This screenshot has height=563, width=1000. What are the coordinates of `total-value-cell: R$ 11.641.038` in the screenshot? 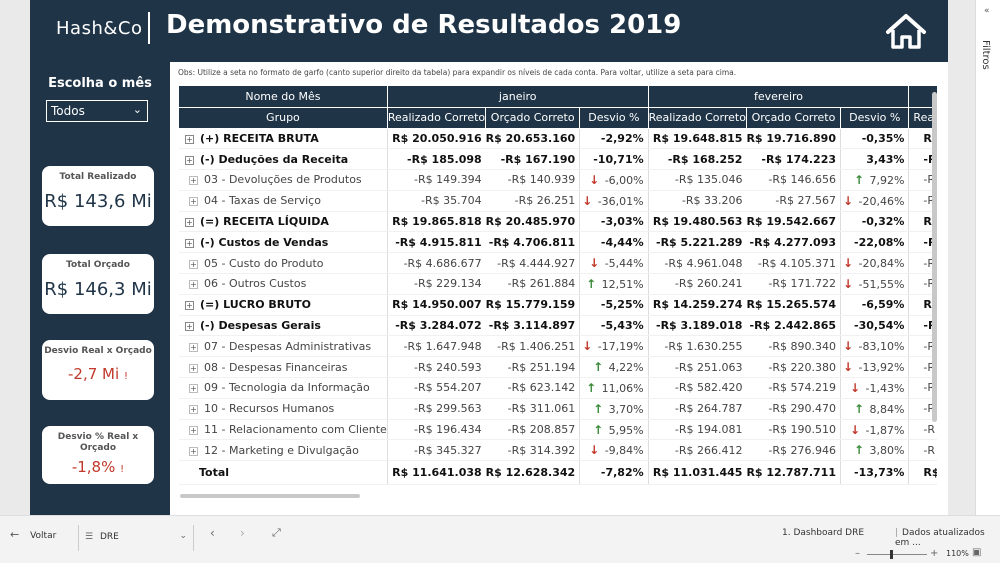 It's located at (436, 473).